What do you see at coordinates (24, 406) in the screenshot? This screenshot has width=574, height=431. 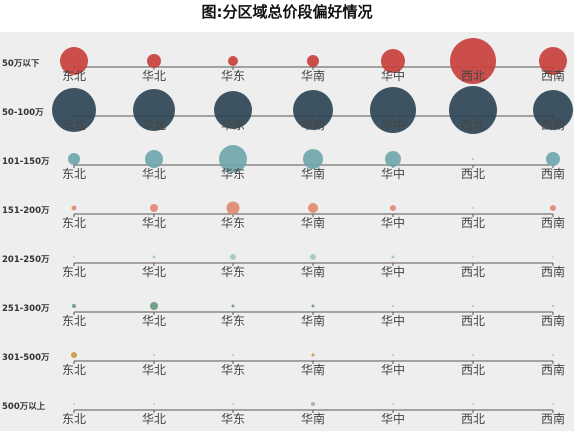 I see `row-label: 500万以上` at bounding box center [24, 406].